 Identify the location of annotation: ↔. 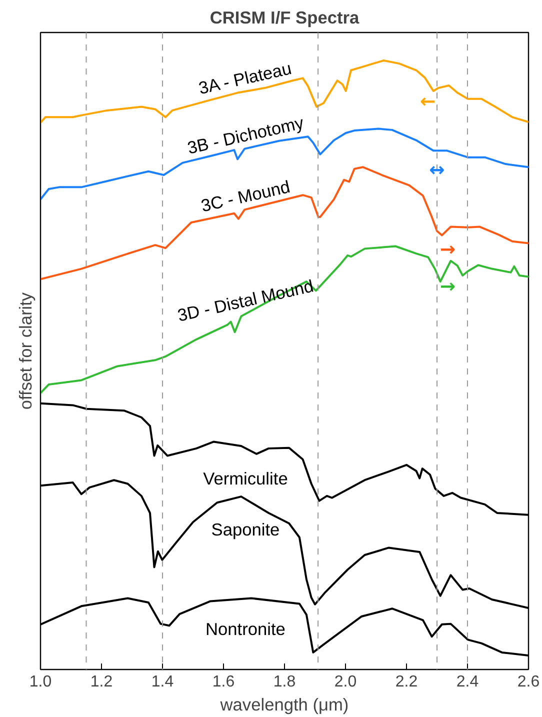
(437, 171).